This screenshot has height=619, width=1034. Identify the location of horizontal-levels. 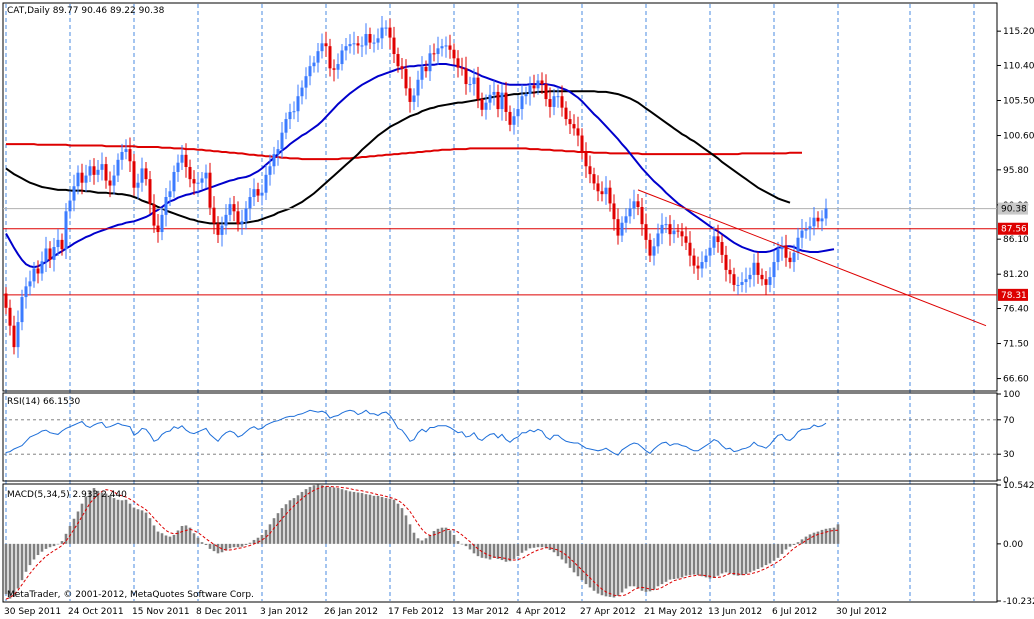
(500, 252).